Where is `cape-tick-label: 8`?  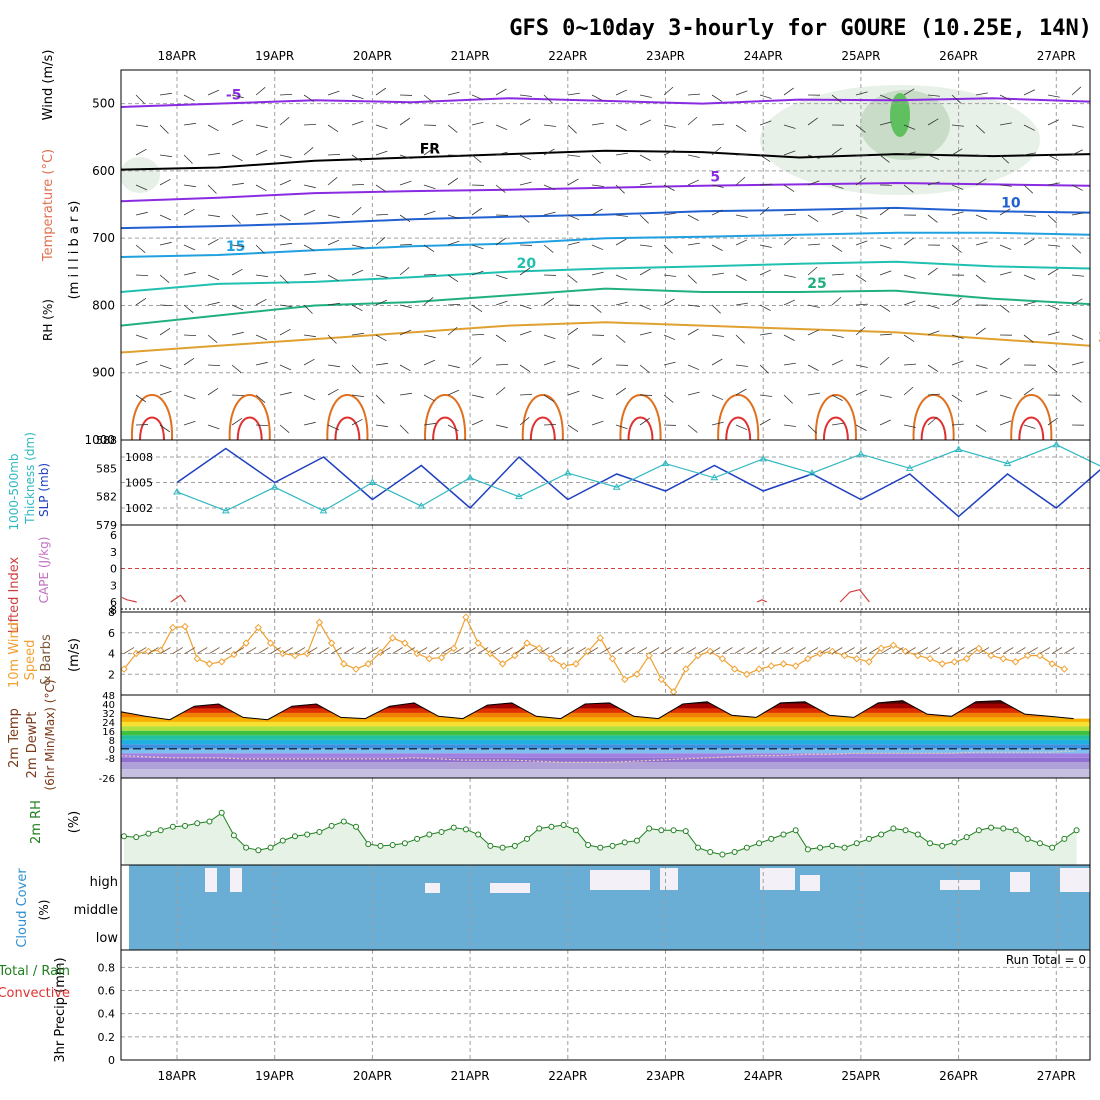
cape-tick-label: 8 is located at coordinates (113, 610).